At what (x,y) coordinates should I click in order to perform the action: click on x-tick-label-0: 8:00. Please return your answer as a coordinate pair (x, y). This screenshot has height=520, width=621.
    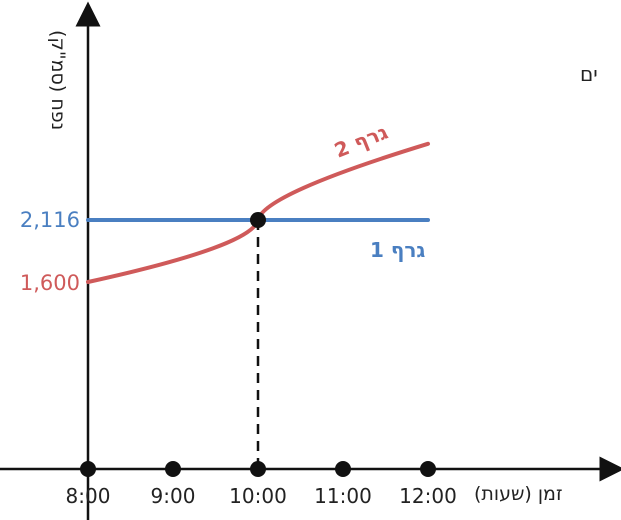
    Looking at the image, I should click on (88, 496).